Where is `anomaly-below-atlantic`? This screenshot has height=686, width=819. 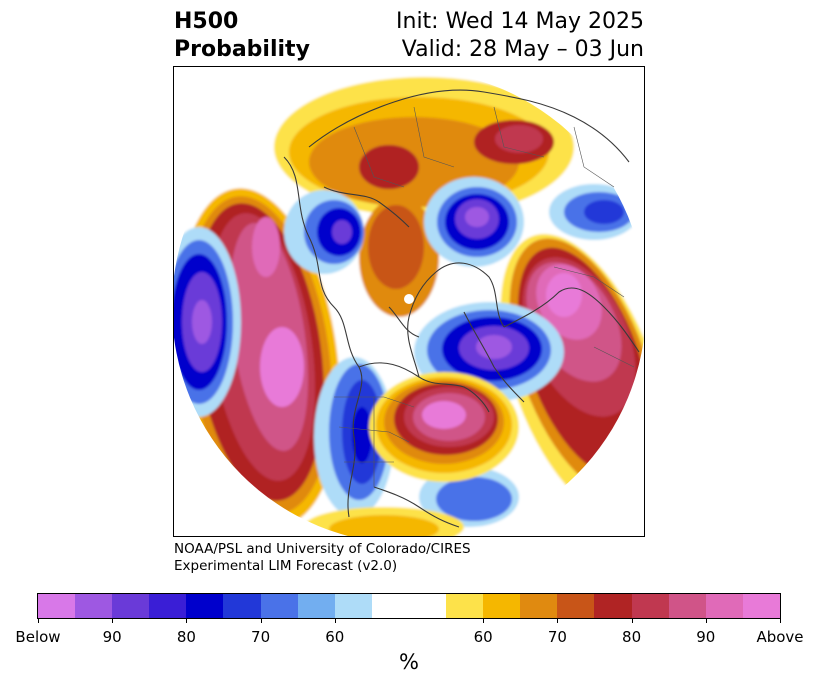
anomaly-below-atlantic is located at coordinates (489, 352).